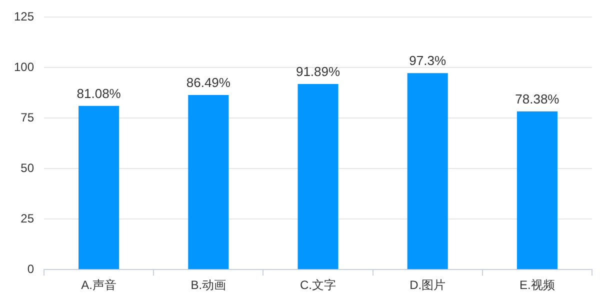 Image resolution: width=600 pixels, height=300 pixels. I want to click on x-tick-label: C.文字, so click(318, 285).